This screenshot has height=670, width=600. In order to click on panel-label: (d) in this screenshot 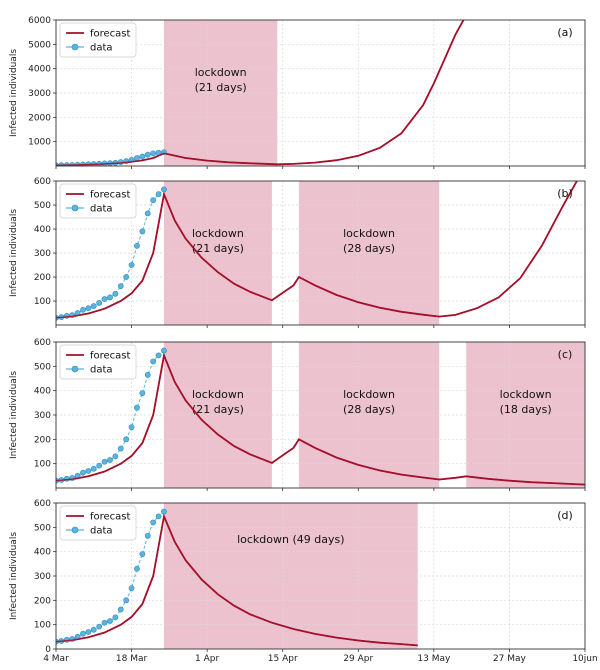, I will do `click(565, 515)`.